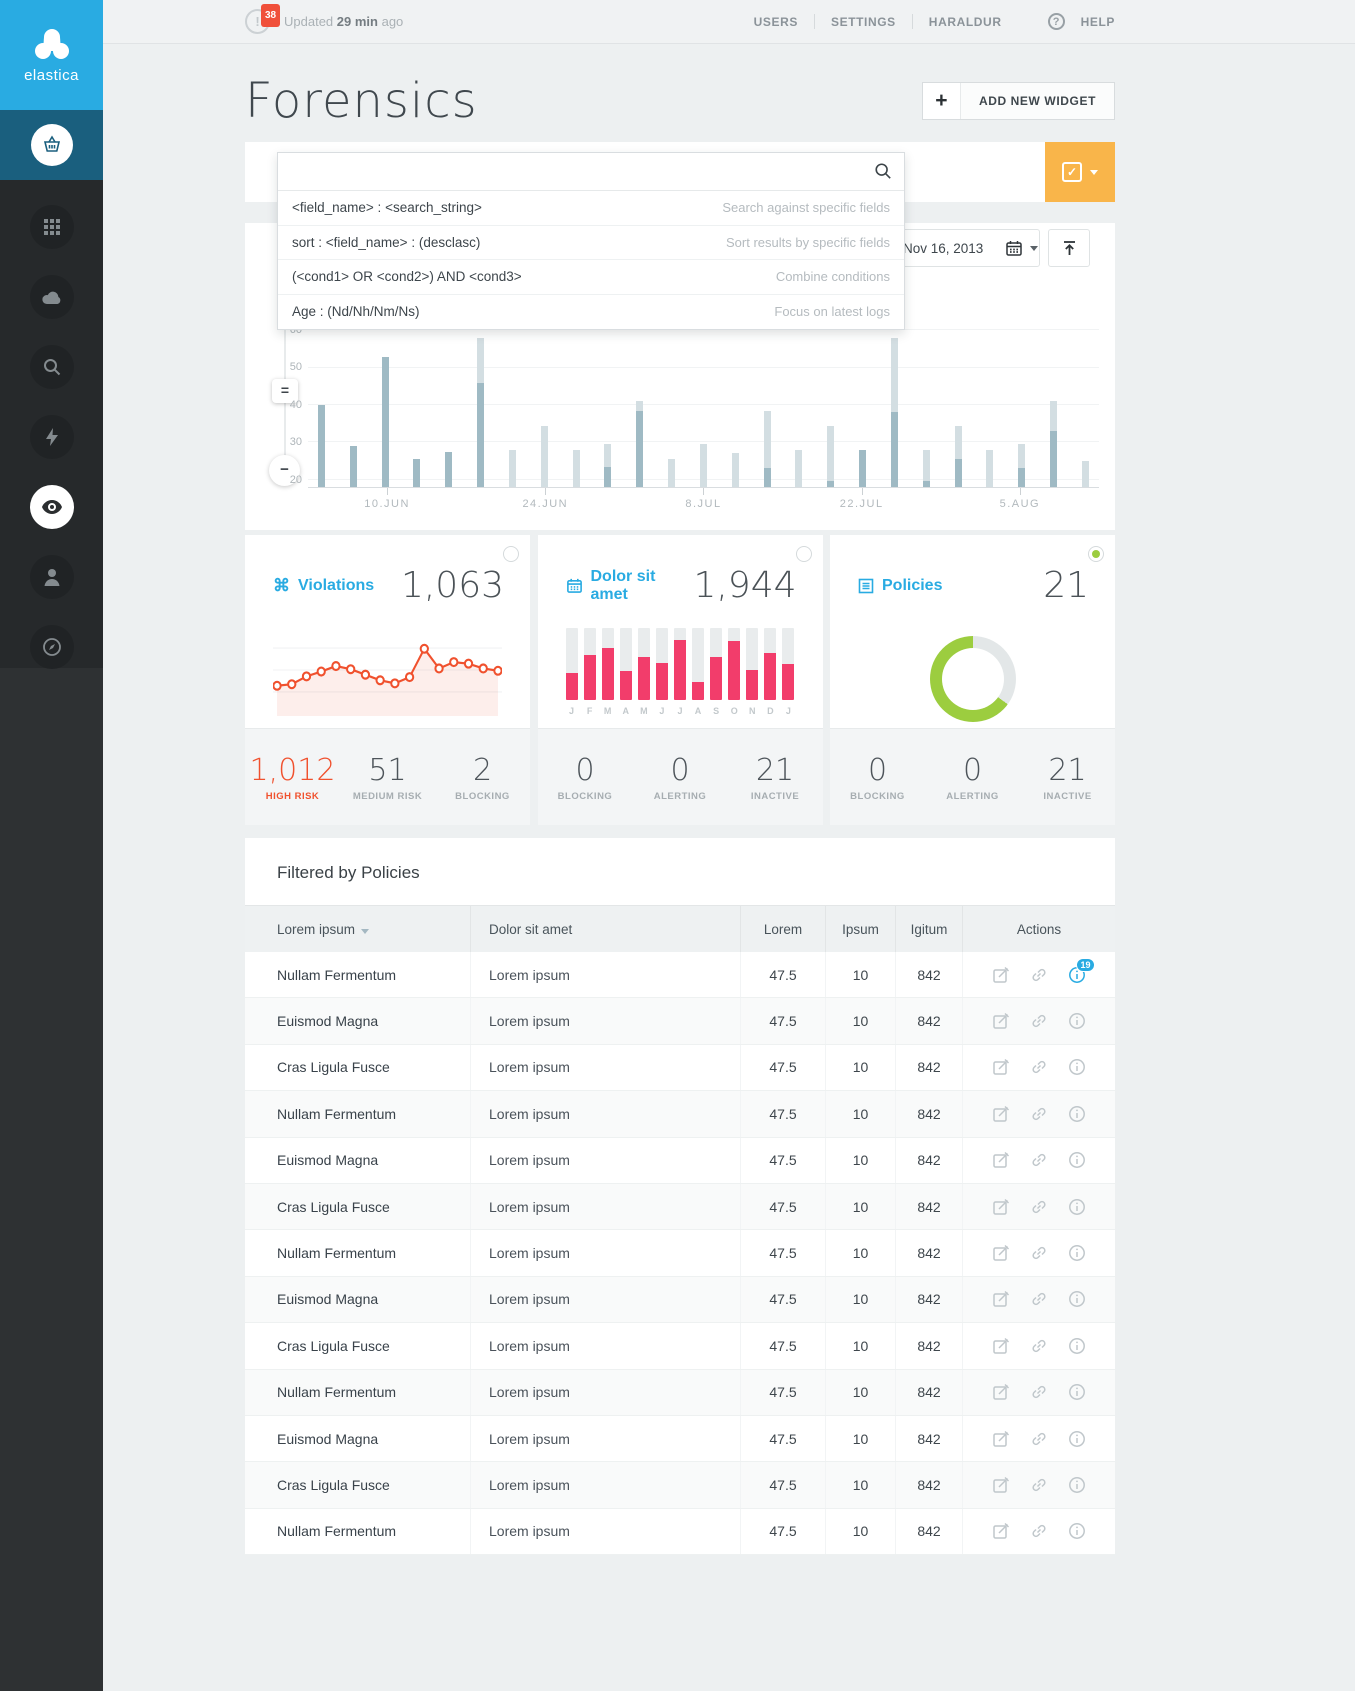 The width and height of the screenshot is (1355, 1691). What do you see at coordinates (589, 672) in the screenshot?
I see `month-bar: F` at bounding box center [589, 672].